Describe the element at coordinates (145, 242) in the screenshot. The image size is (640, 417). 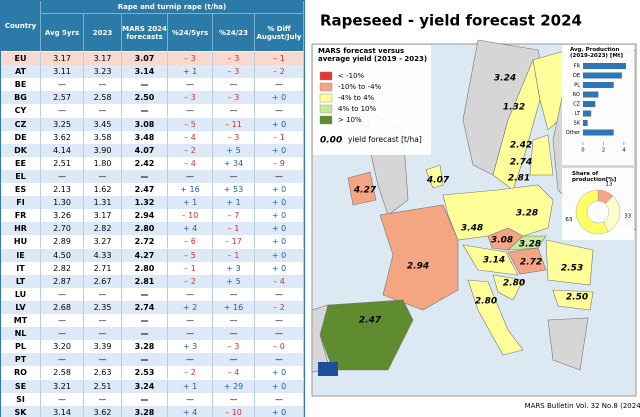
I see `cell-value: 2.72` at that location.